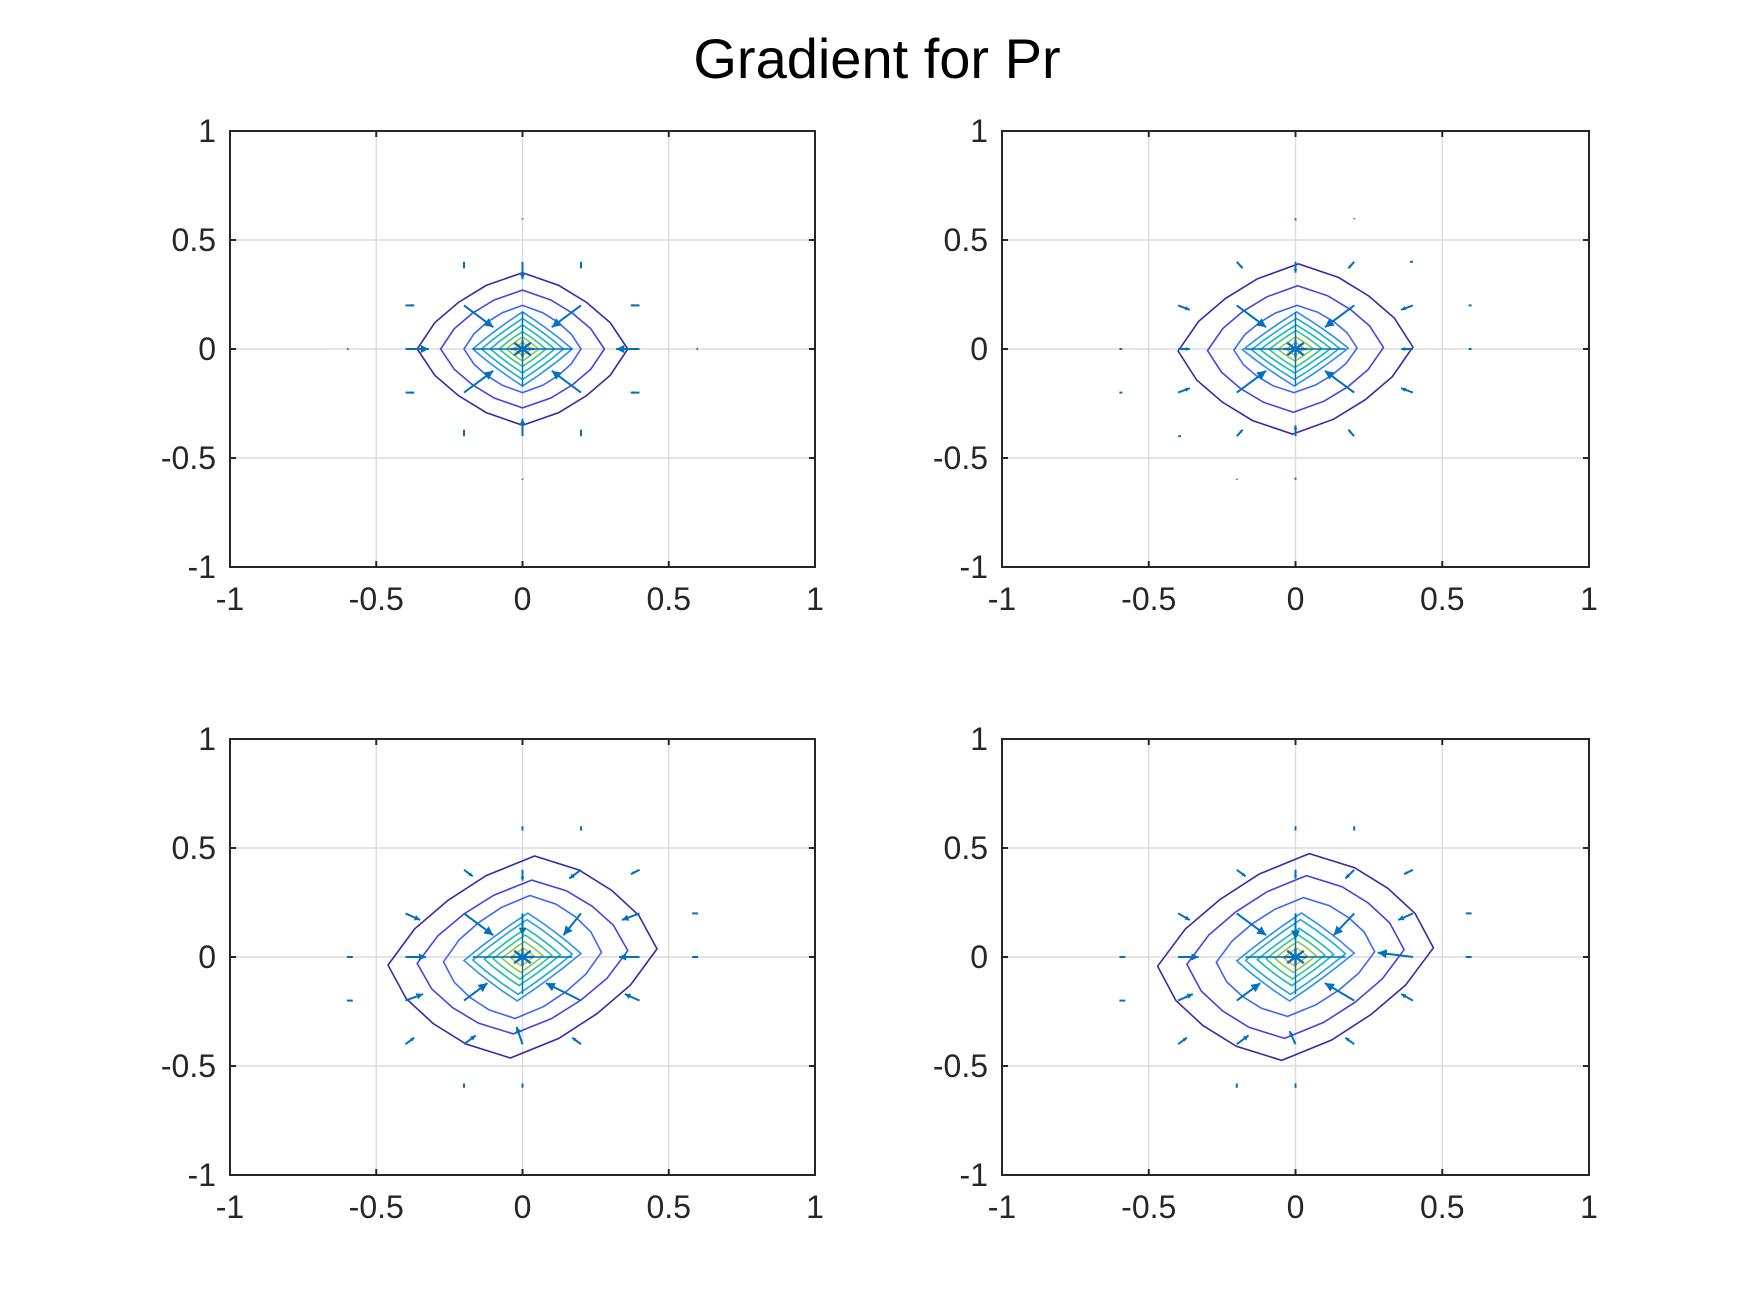  Describe the element at coordinates (815, 1207) in the screenshot. I see `x-tick-label: 1` at that location.